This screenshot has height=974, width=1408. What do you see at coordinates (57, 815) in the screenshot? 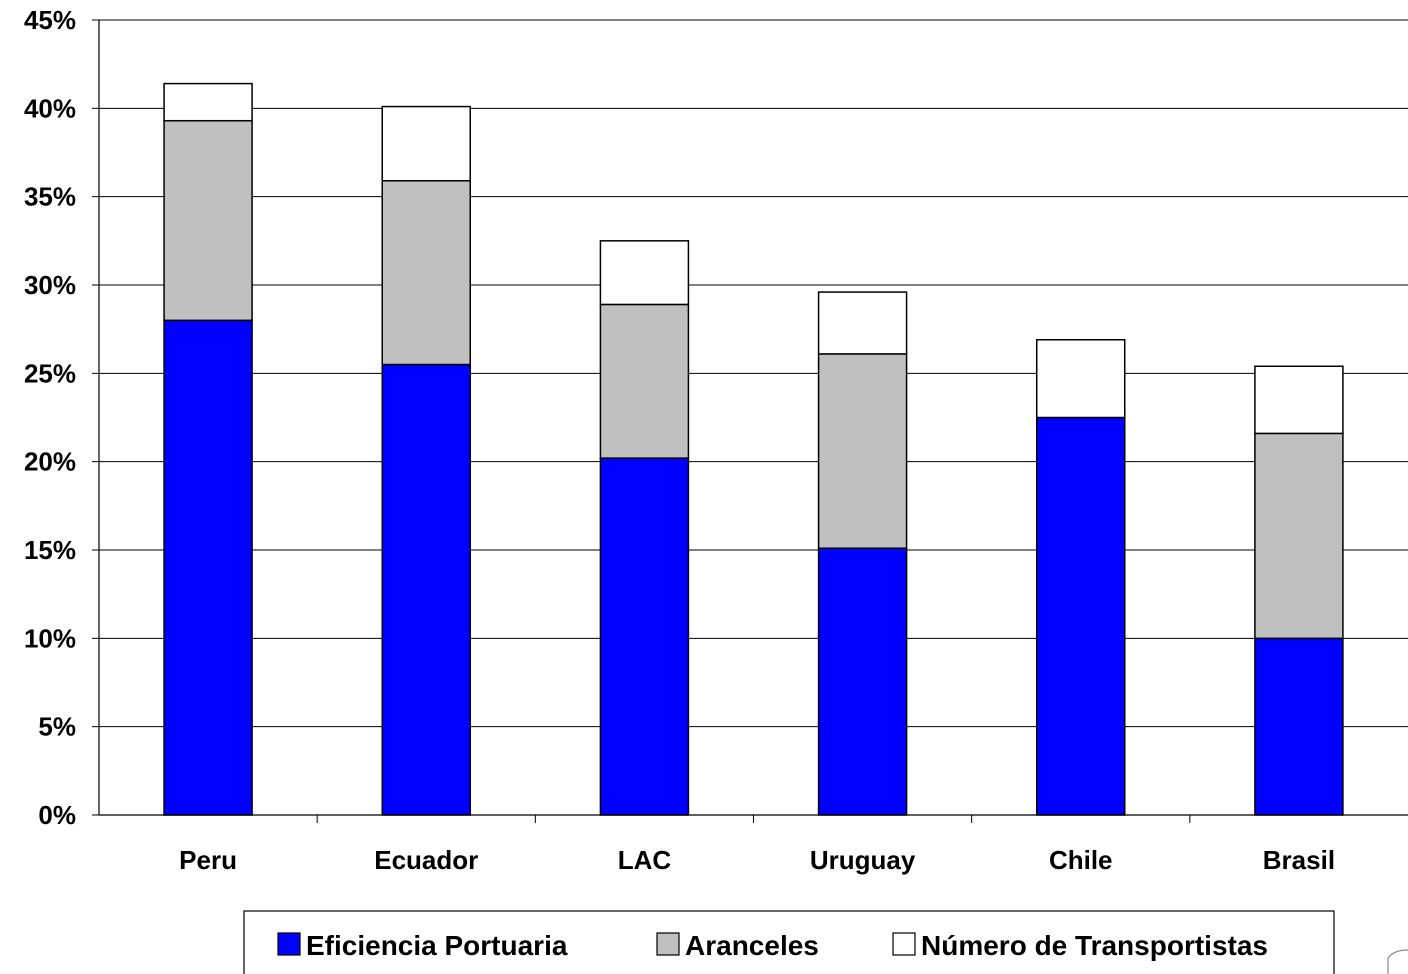
I see `y-tick-label: 0%` at bounding box center [57, 815].